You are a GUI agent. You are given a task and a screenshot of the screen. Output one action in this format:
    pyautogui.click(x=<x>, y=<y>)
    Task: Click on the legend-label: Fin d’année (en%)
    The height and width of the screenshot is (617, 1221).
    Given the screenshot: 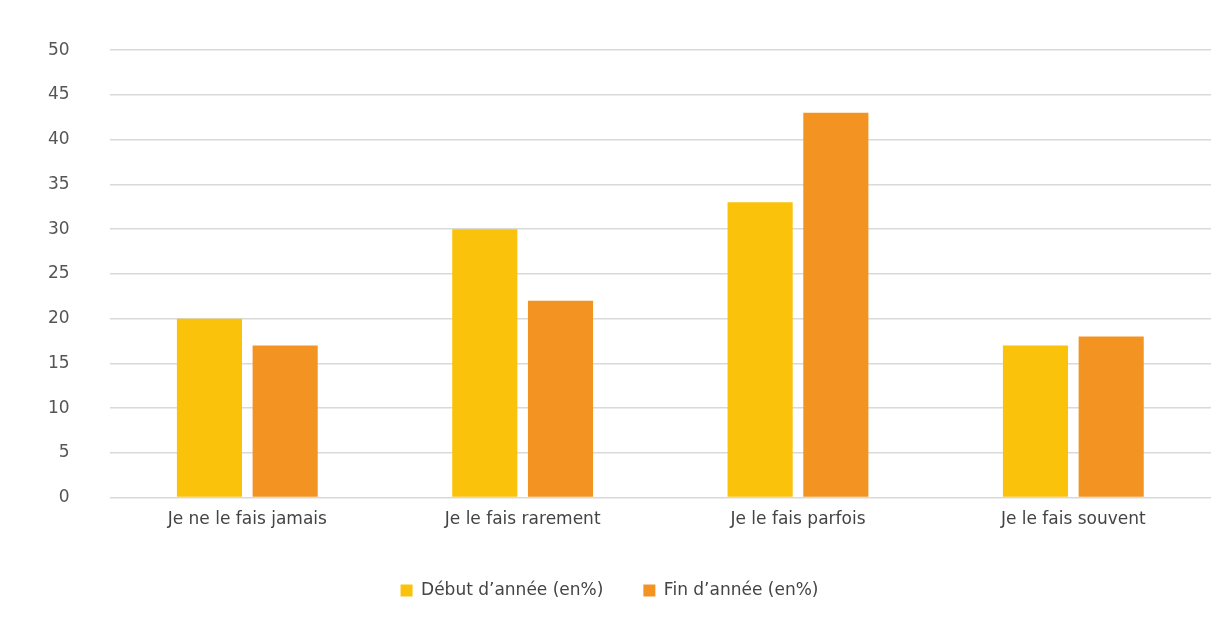 What is the action you would take?
    pyautogui.click(x=741, y=588)
    